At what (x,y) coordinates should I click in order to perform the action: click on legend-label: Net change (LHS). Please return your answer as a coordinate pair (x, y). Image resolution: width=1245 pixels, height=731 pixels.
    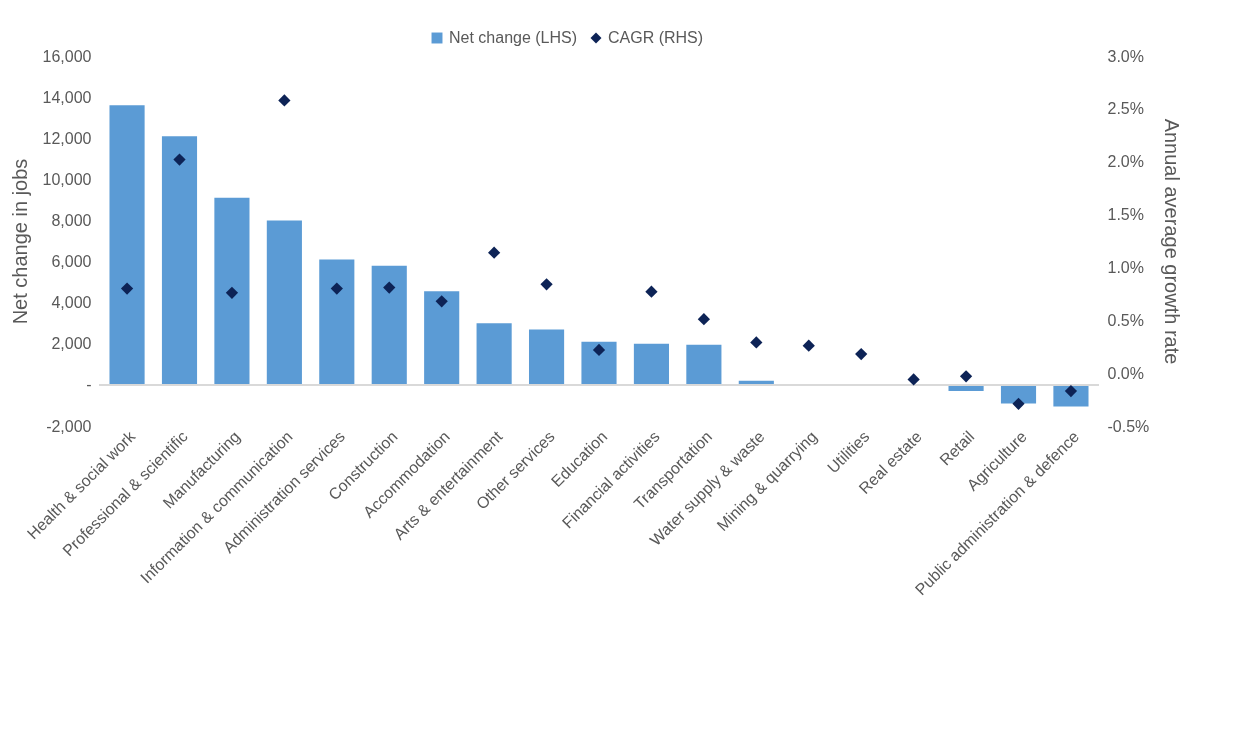
    Looking at the image, I should click on (513, 37).